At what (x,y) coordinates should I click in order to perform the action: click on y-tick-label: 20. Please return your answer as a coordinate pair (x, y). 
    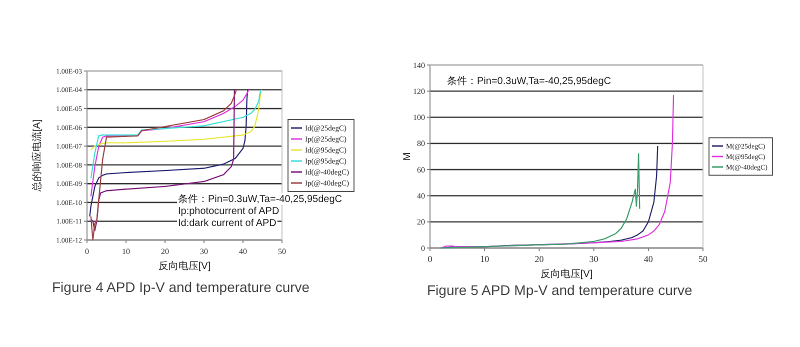
    Looking at the image, I should click on (421, 222).